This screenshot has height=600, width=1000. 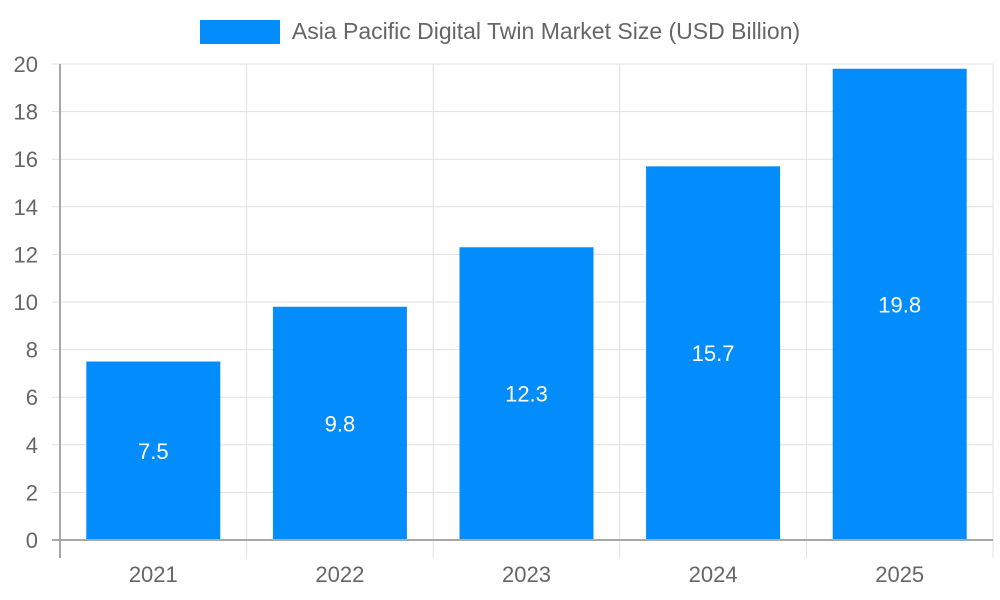 I want to click on y-tick-label: 6, so click(x=32, y=397).